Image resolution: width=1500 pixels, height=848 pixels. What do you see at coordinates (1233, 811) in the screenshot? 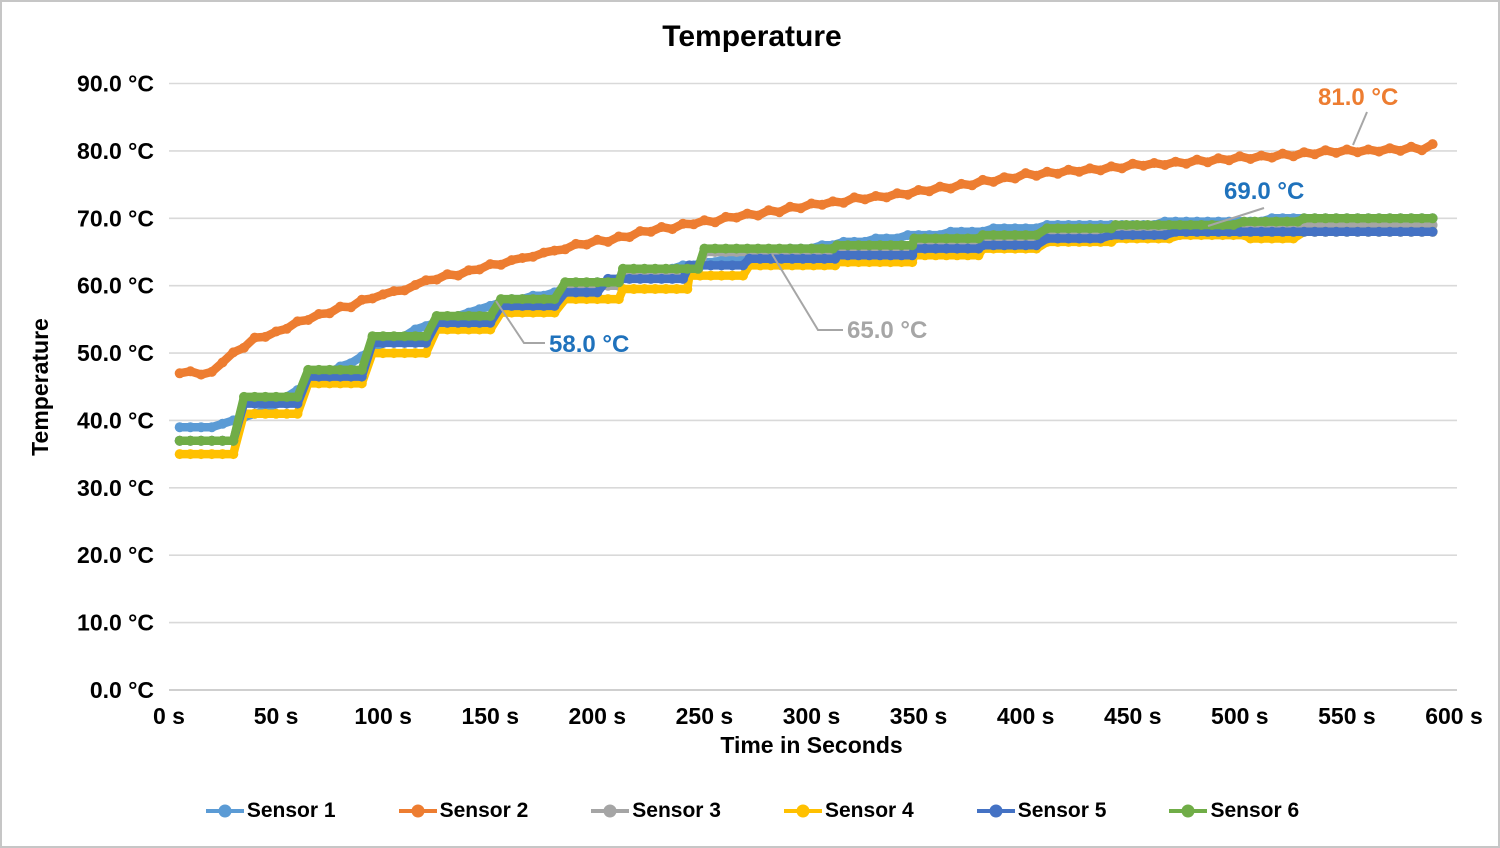
I see `legend-item-sensor-6: Sensor 6` at bounding box center [1233, 811].